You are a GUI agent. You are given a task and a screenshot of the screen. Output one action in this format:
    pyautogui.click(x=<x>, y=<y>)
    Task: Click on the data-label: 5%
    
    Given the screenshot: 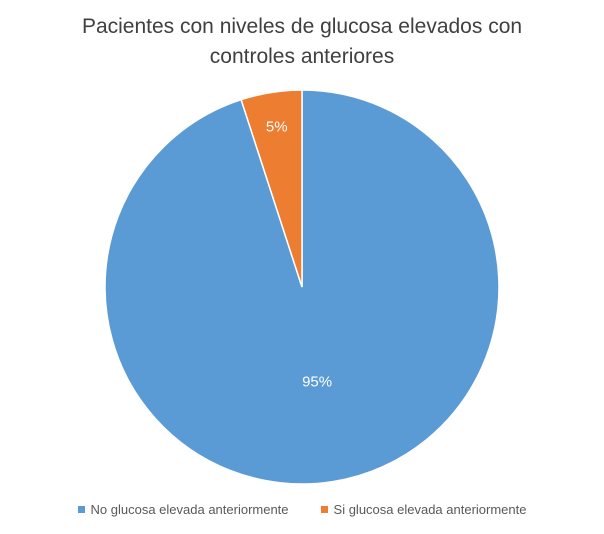 What is the action you would take?
    pyautogui.click(x=277, y=126)
    